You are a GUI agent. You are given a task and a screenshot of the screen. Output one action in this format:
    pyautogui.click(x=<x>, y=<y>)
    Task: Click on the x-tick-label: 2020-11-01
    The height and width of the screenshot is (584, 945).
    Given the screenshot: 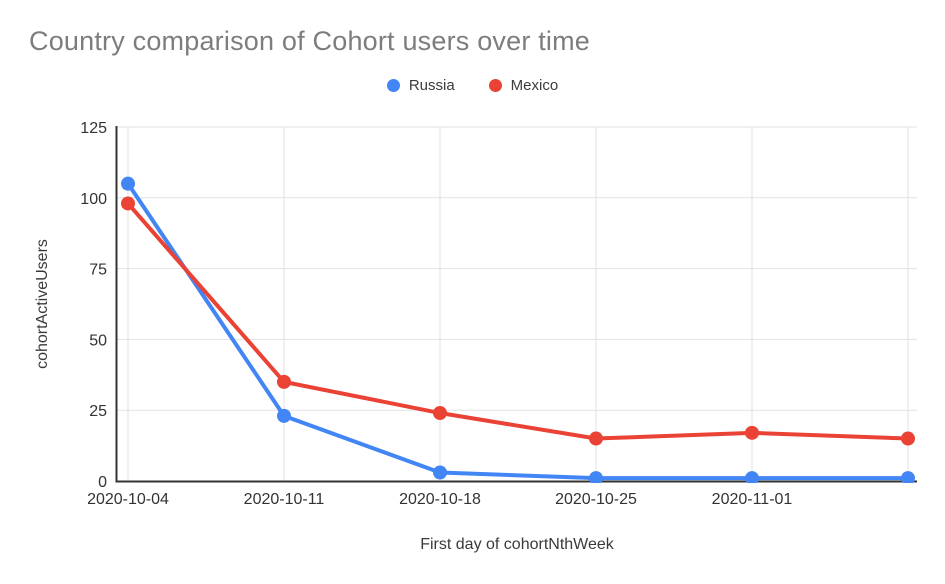 What is the action you would take?
    pyautogui.click(x=752, y=499)
    